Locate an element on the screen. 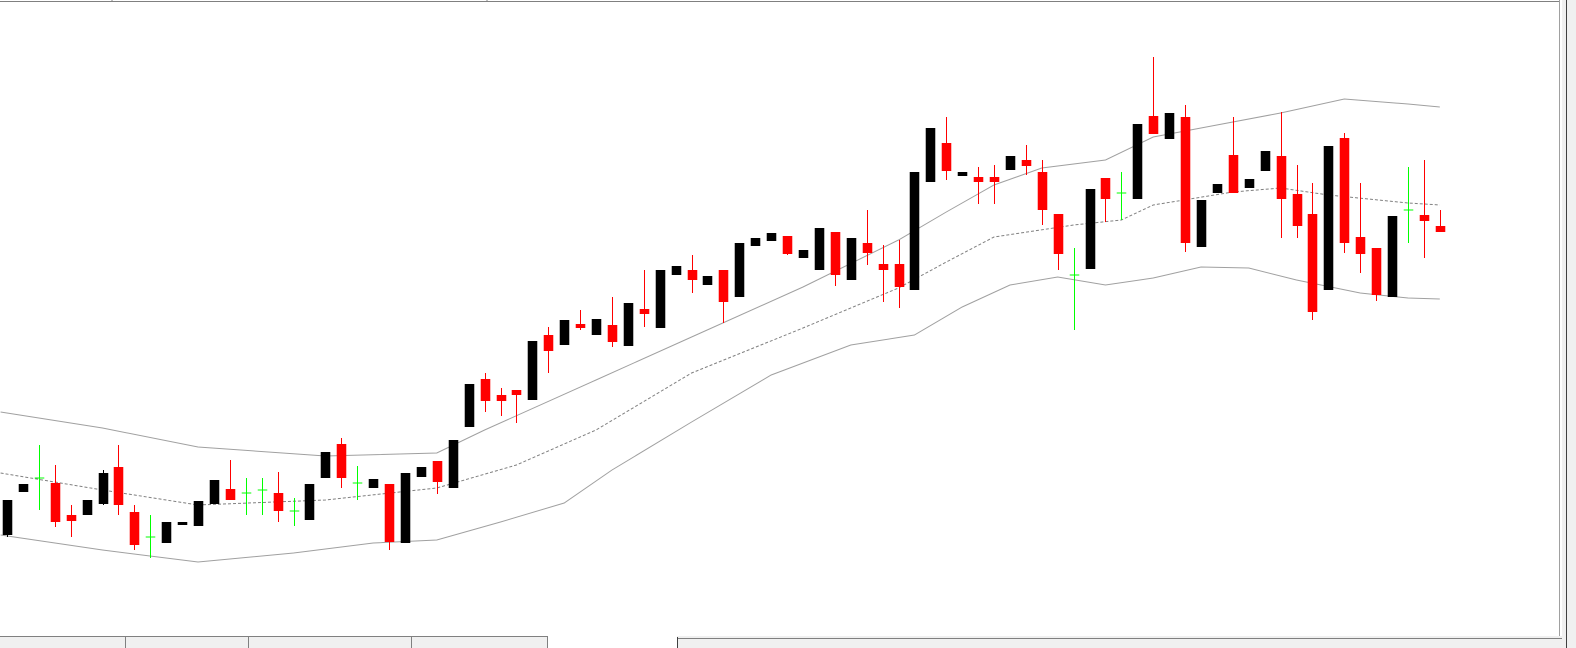  active-tab is located at coordinates (612, 641).